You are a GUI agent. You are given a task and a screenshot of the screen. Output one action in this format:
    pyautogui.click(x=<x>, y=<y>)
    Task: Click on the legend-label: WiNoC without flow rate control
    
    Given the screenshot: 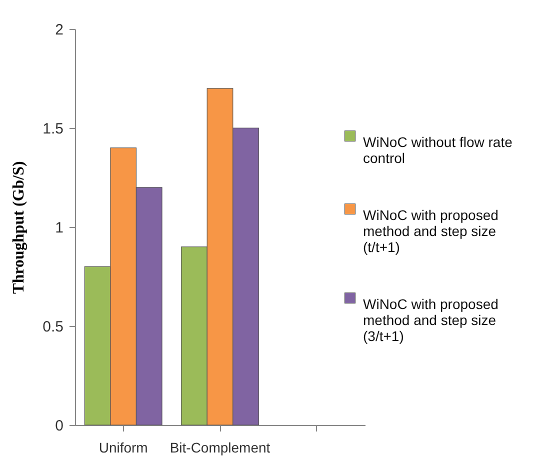 What is the action you would take?
    pyautogui.click(x=438, y=150)
    